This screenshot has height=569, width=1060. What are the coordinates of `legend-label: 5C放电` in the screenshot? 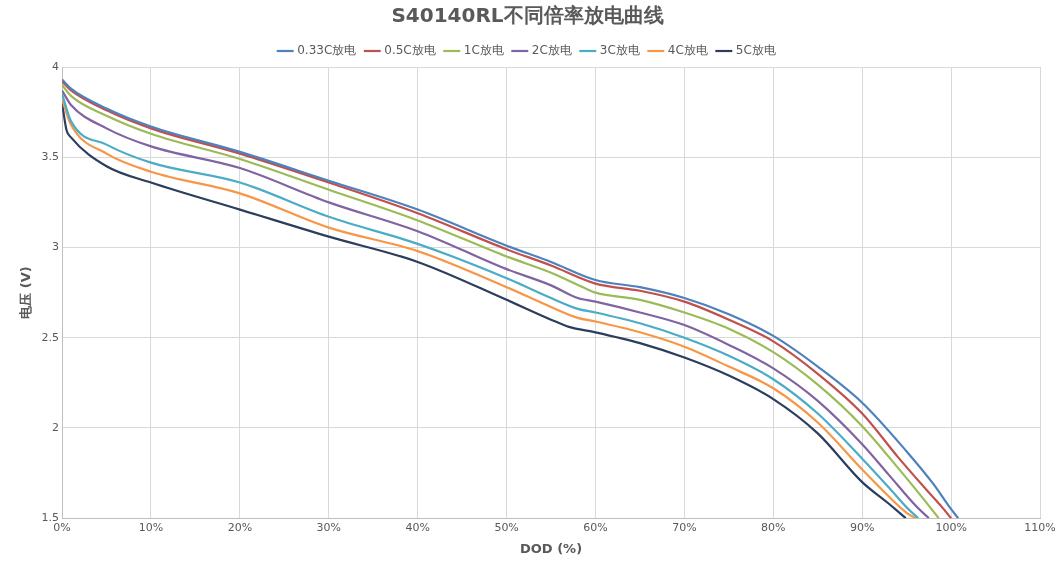 It's located at (755, 50).